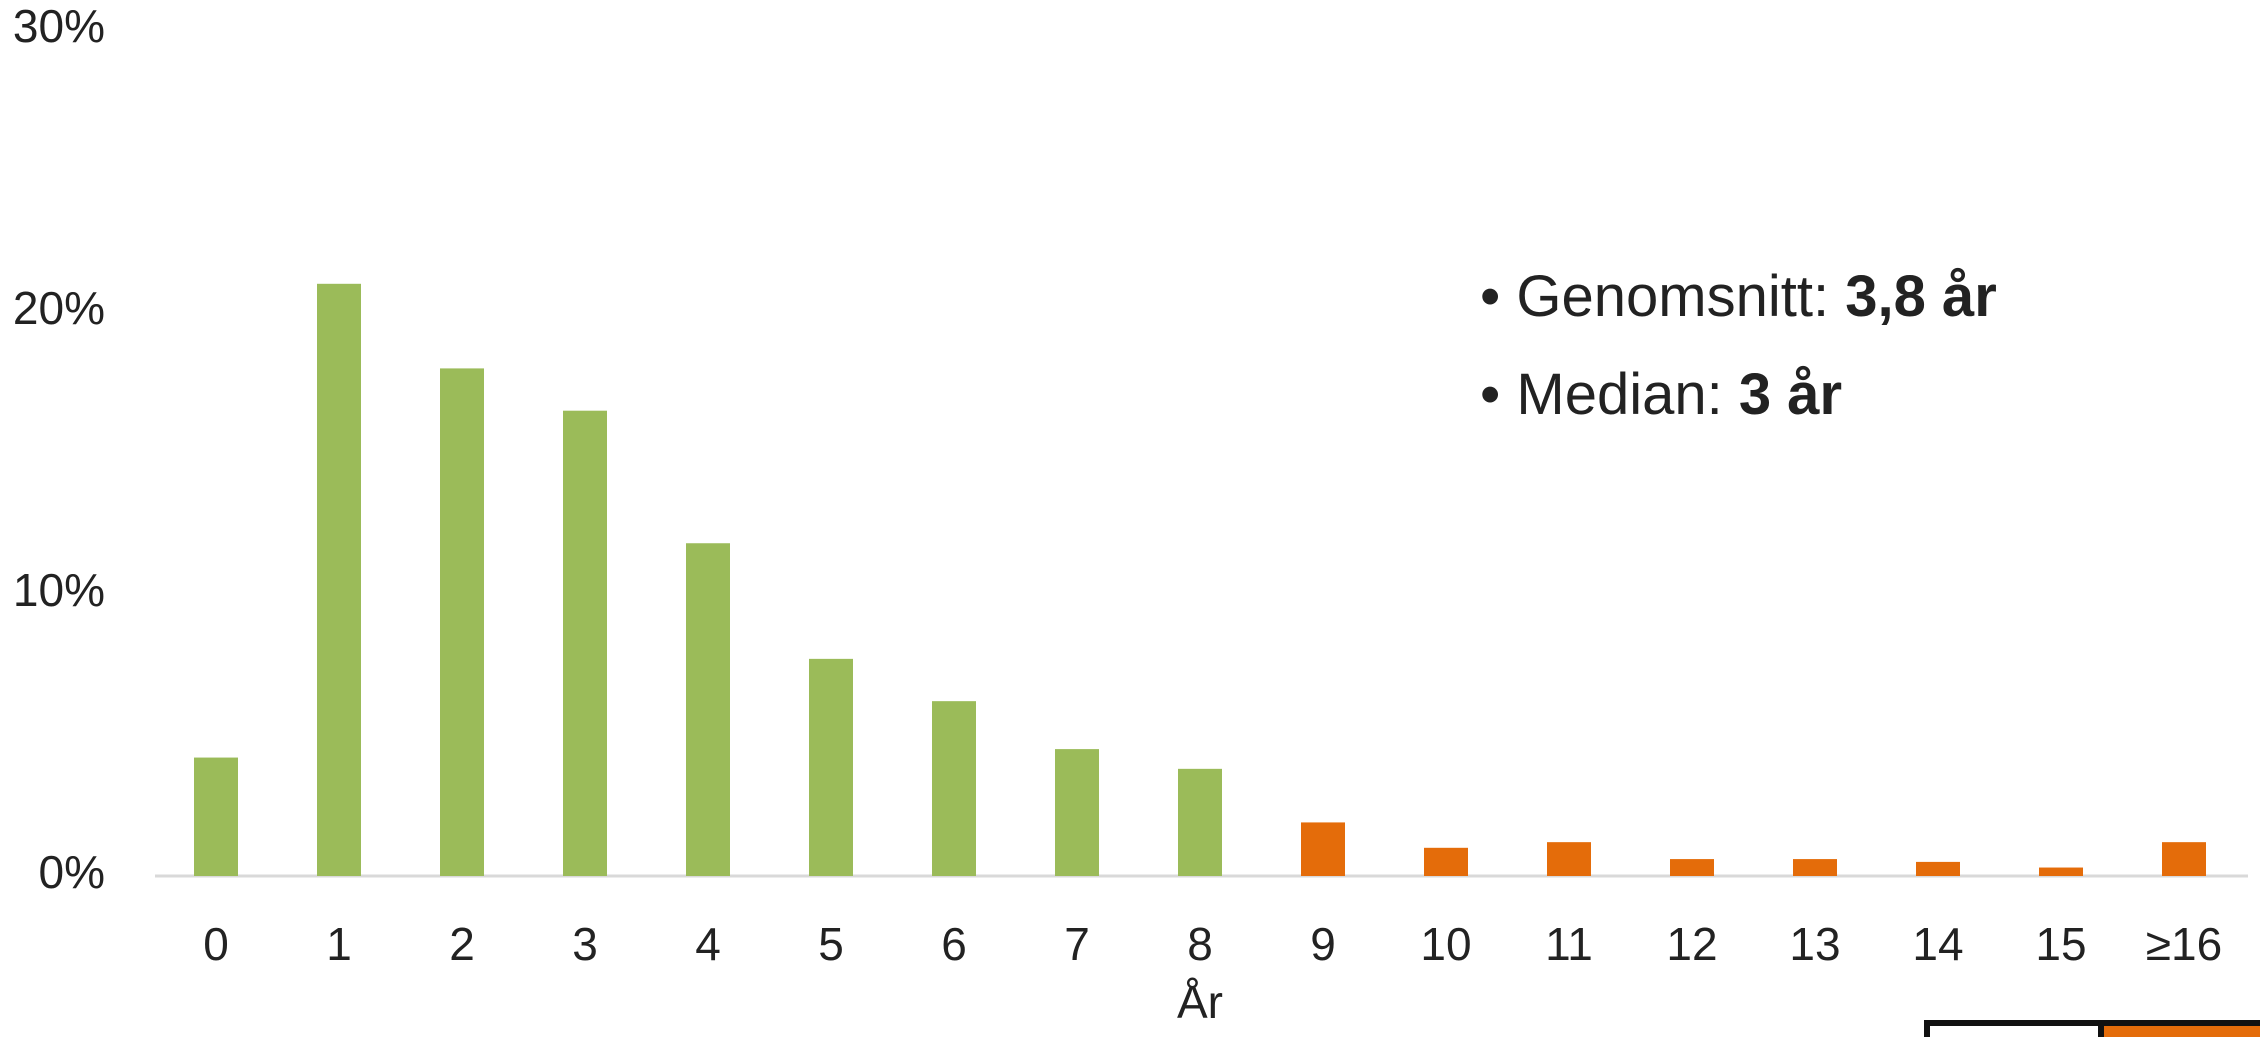  I want to click on y-axis-ticks: 0% 10% 20% 30%, so click(59, 449).